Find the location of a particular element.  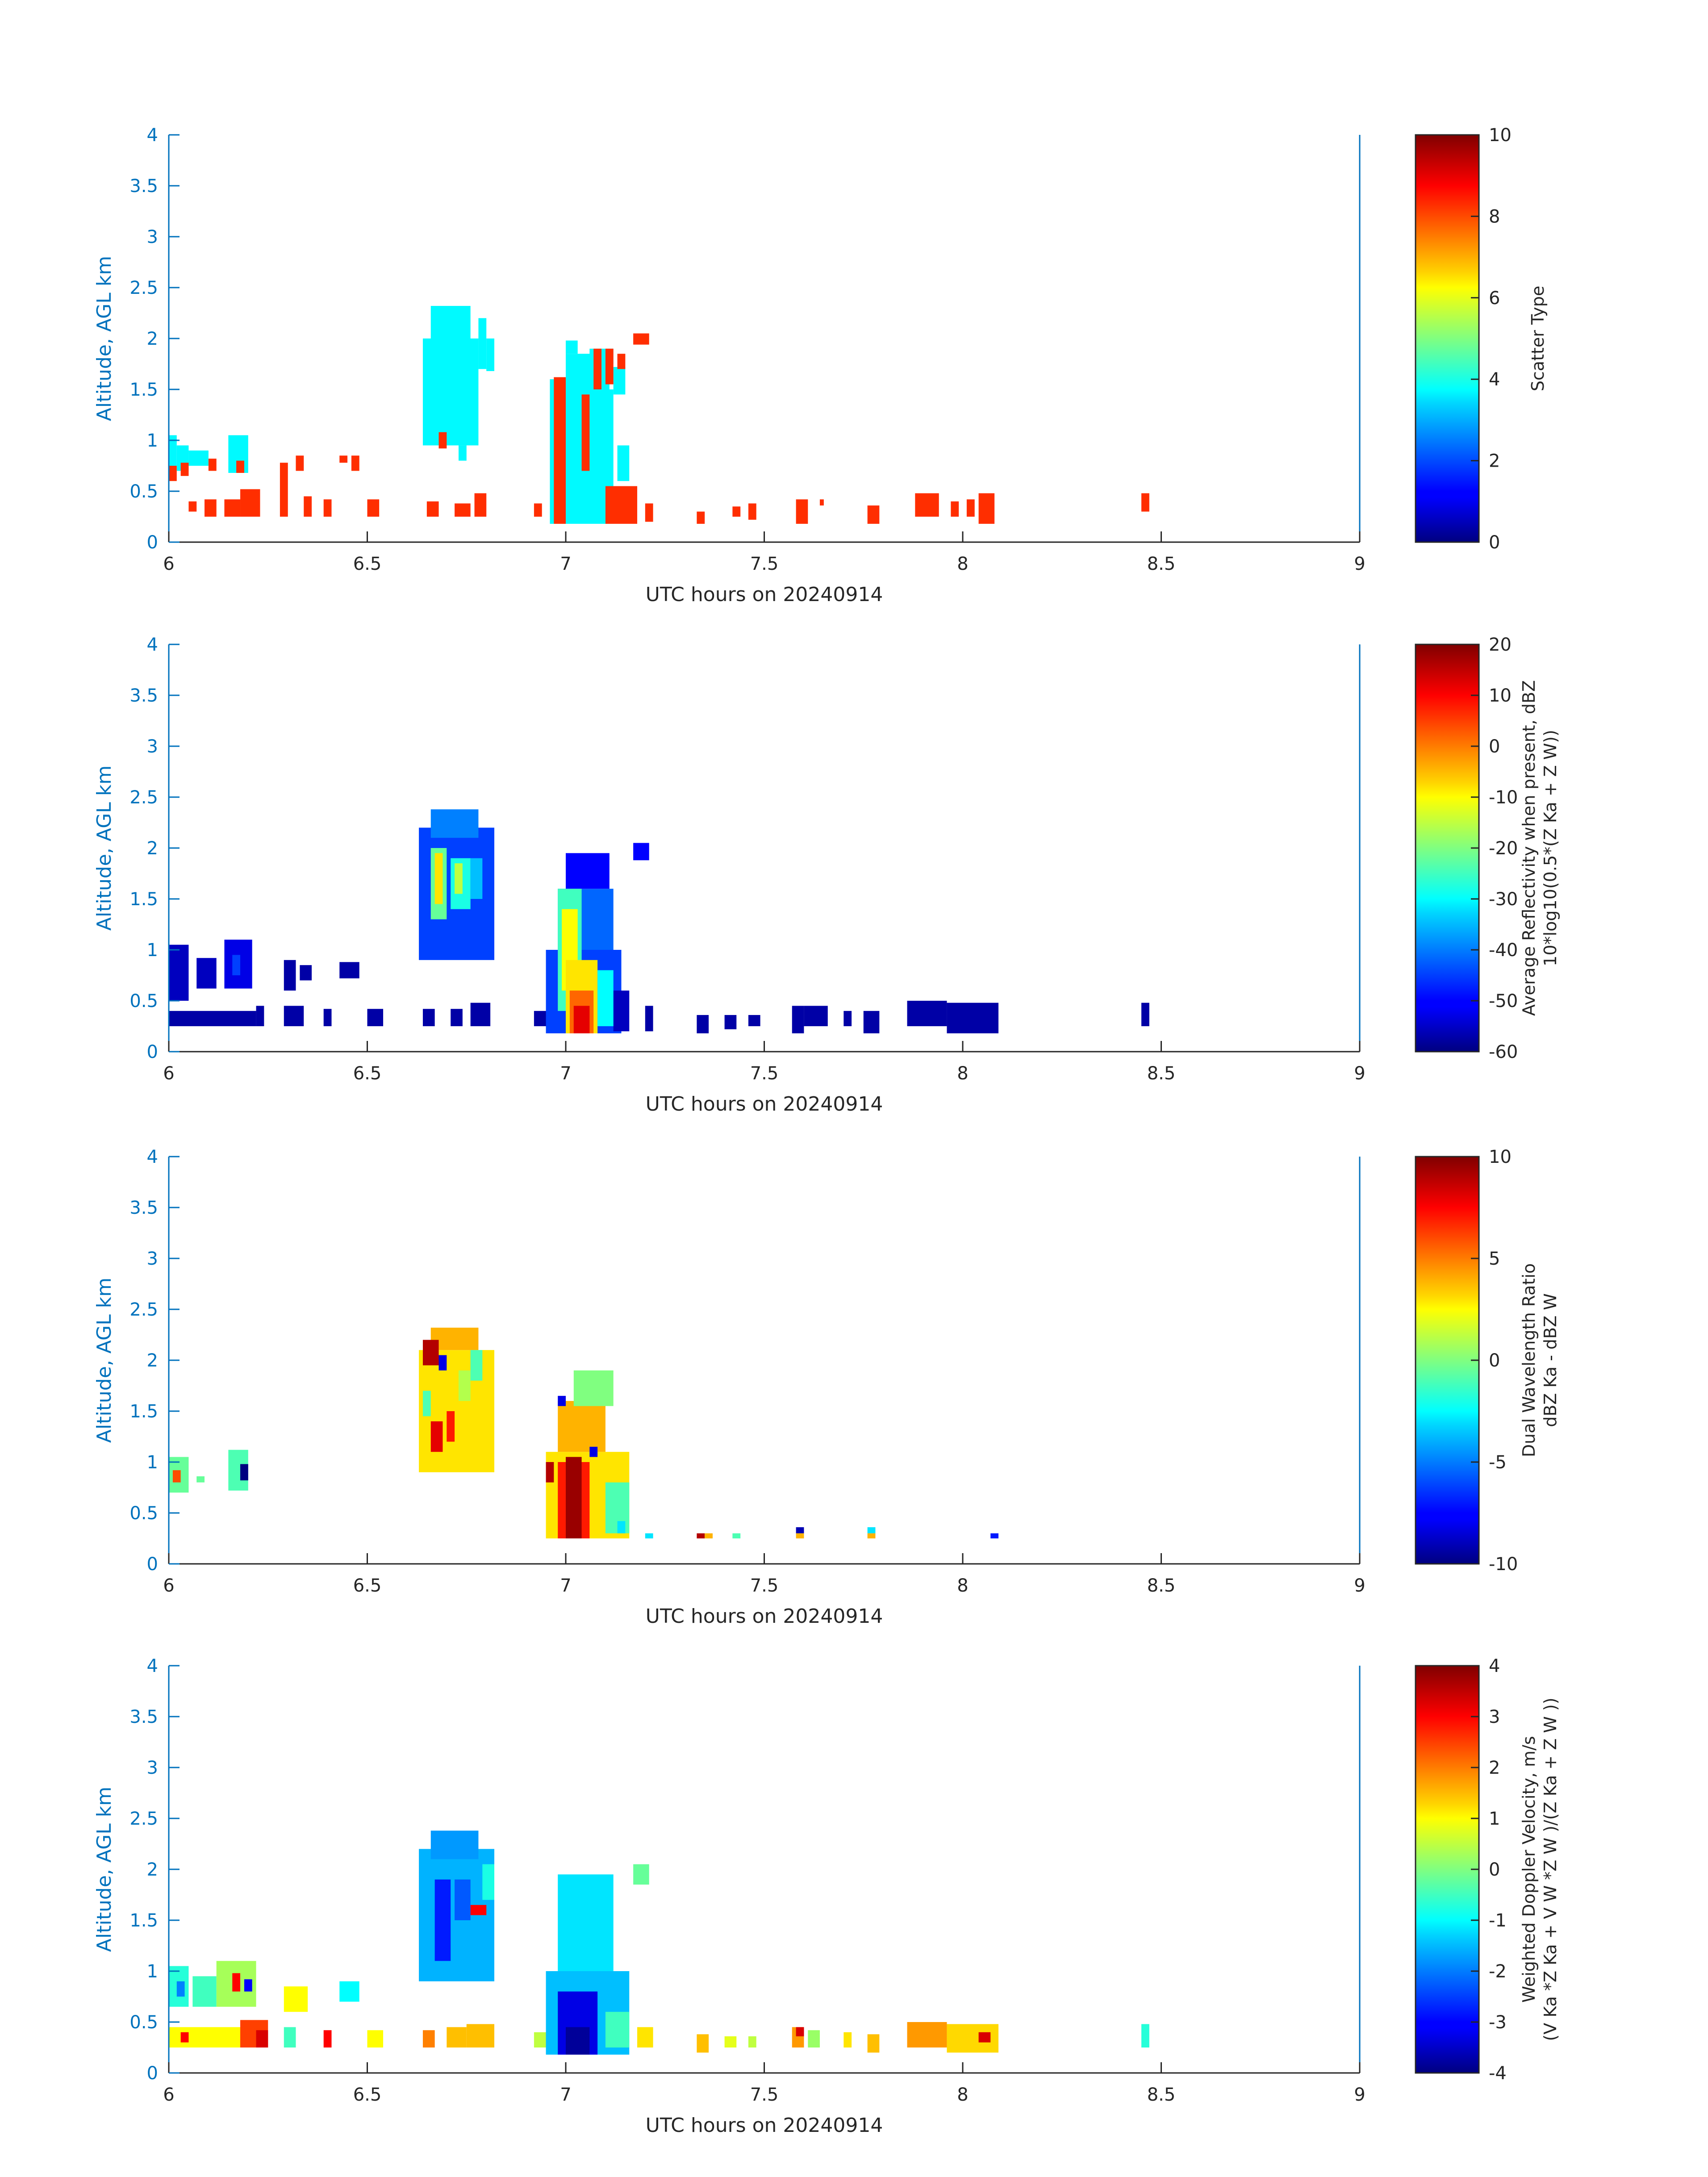

y-tick-label: 1 is located at coordinates (152, 1971).